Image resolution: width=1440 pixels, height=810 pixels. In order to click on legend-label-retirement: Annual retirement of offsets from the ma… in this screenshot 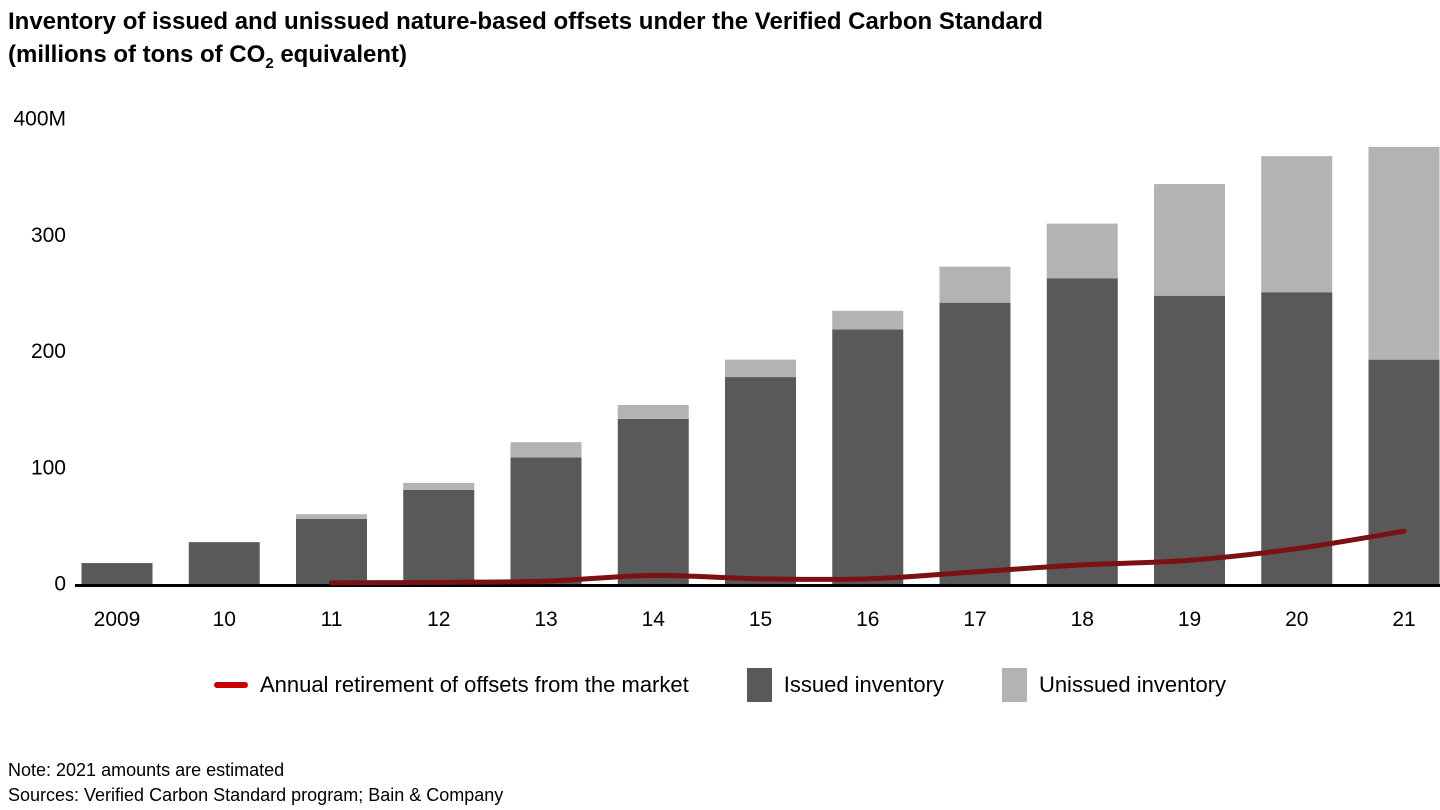, I will do `click(474, 684)`.